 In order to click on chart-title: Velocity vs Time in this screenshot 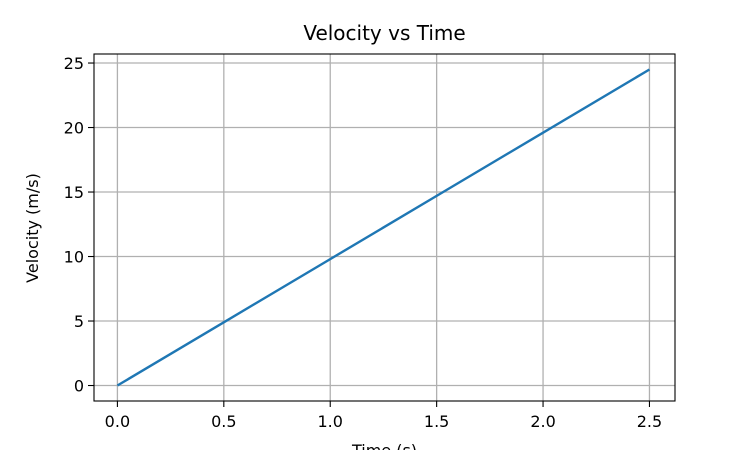, I will do `click(384, 33)`.